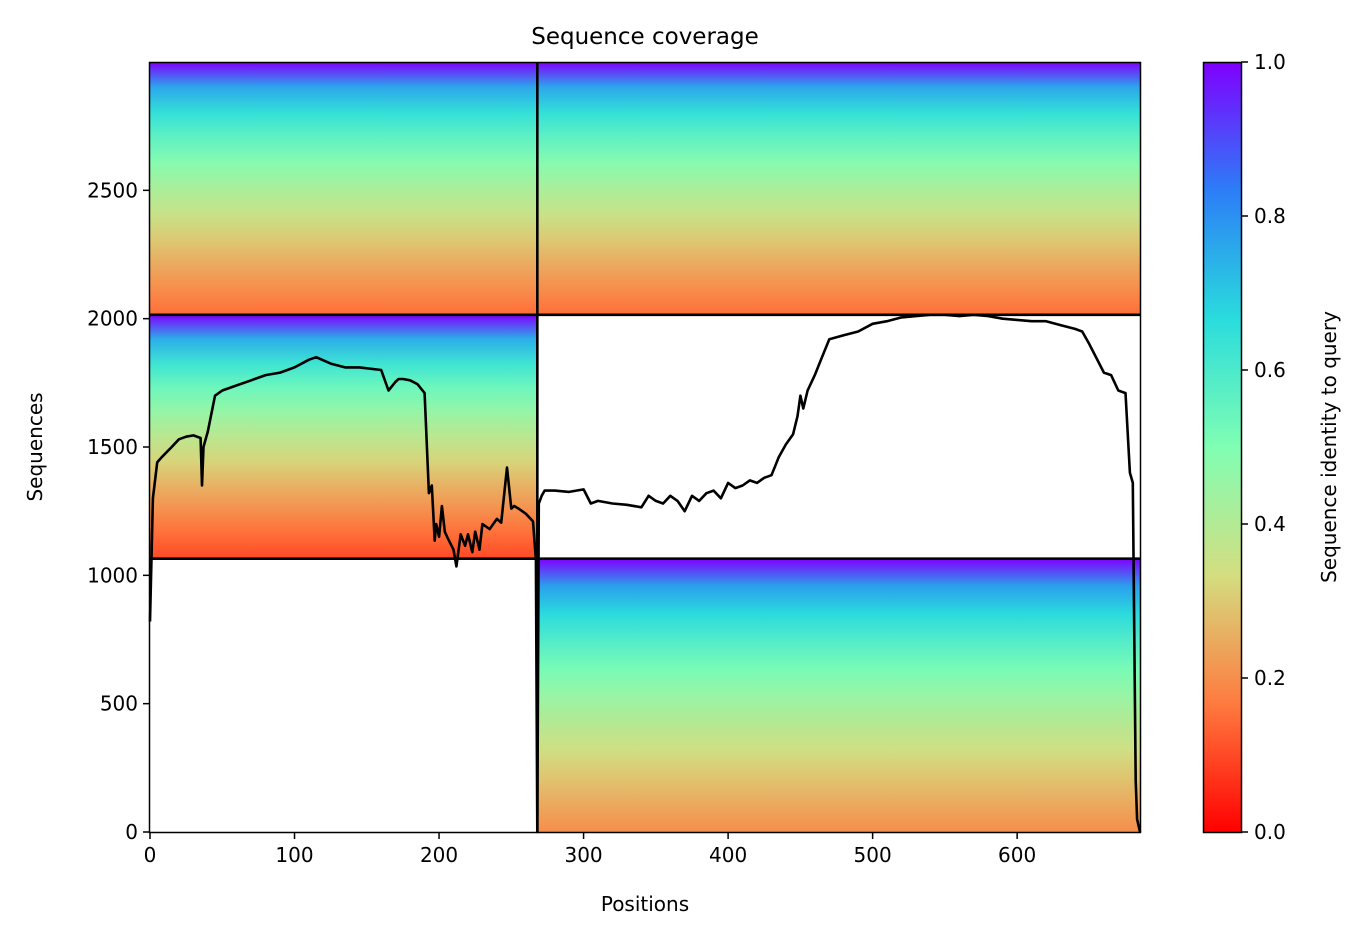 This screenshot has width=1364, height=939. I want to click on y-tick-label: 2000, so click(112, 319).